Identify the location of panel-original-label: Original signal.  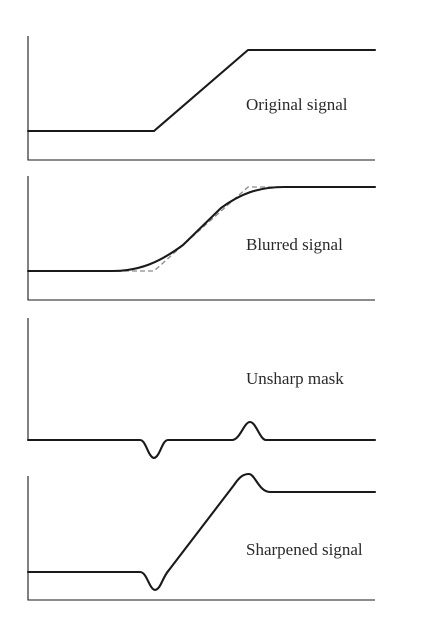
(297, 104).